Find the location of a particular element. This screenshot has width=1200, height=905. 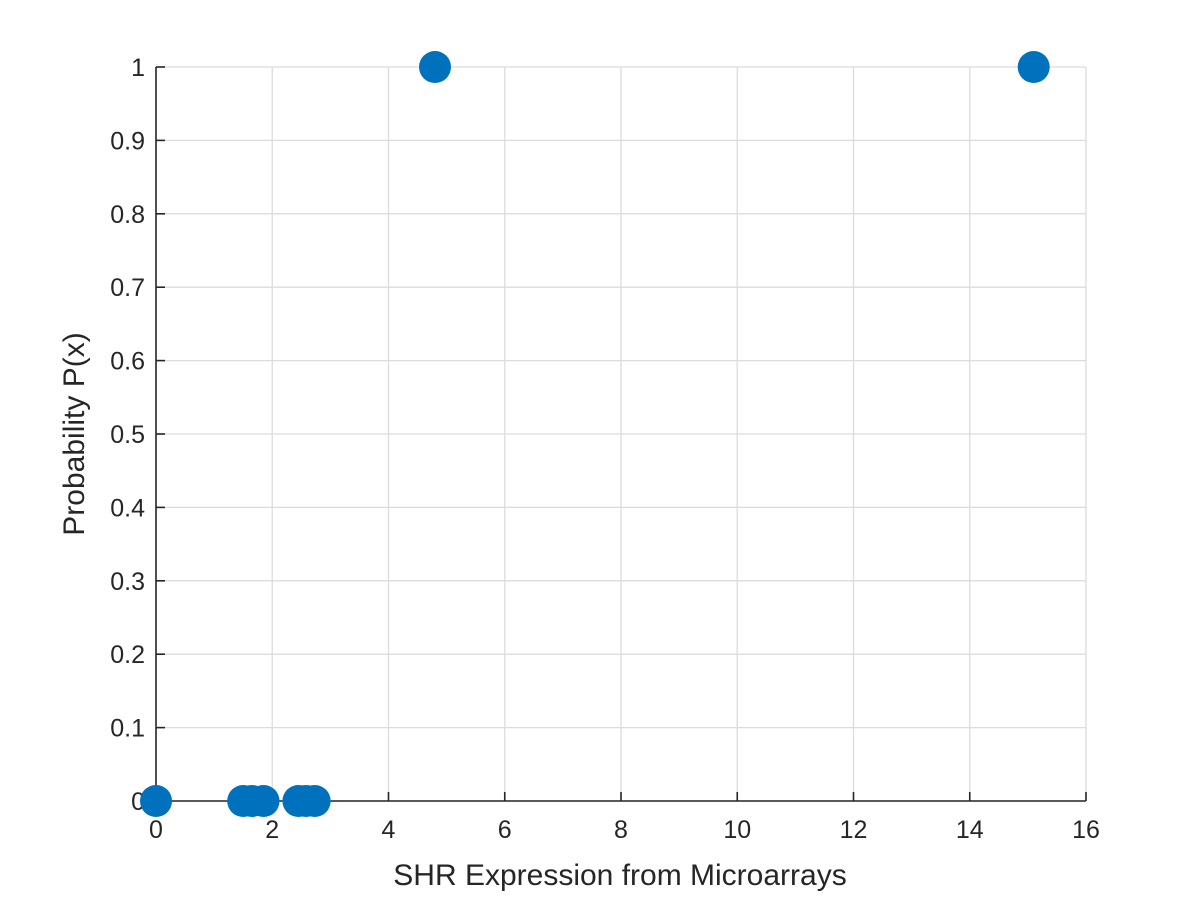

y-tick-label: 0.6 is located at coordinates (127, 362).